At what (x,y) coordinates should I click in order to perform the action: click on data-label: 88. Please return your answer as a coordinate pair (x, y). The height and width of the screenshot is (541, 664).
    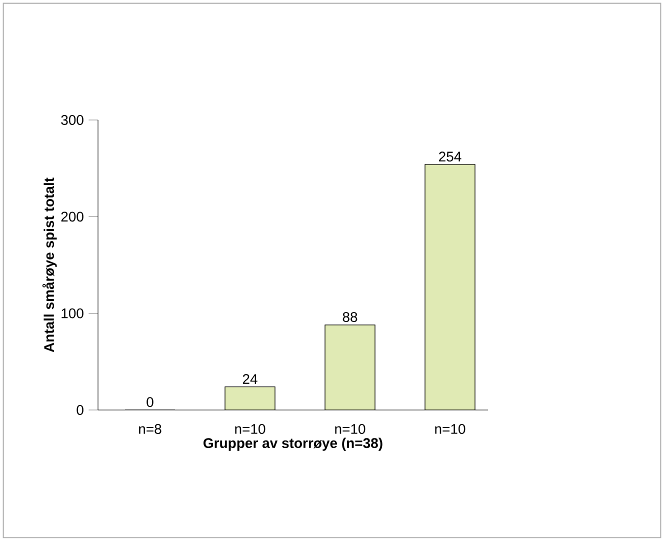
    Looking at the image, I should click on (350, 317).